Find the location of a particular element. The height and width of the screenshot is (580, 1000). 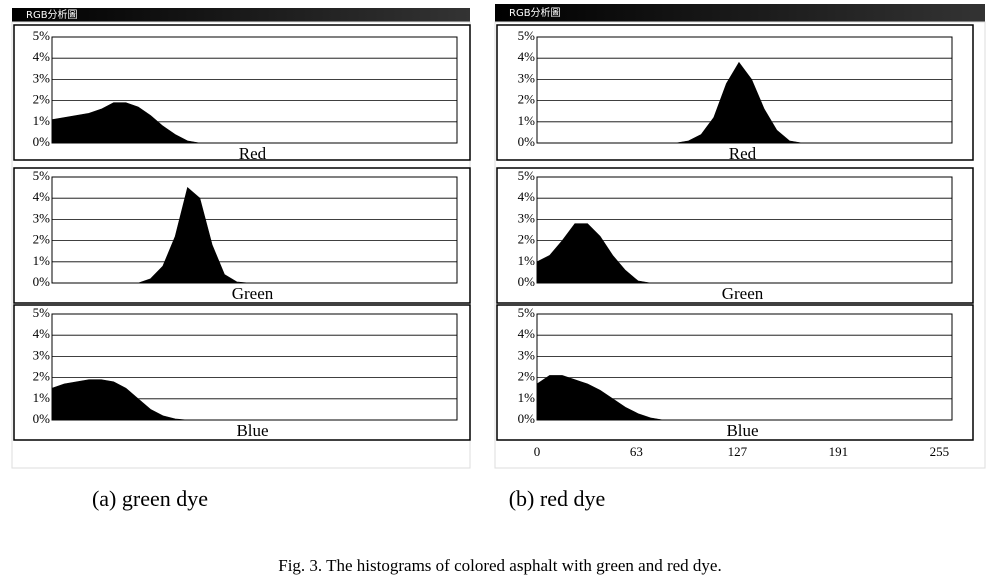

subcaption: (b) red dye is located at coordinates (557, 498).